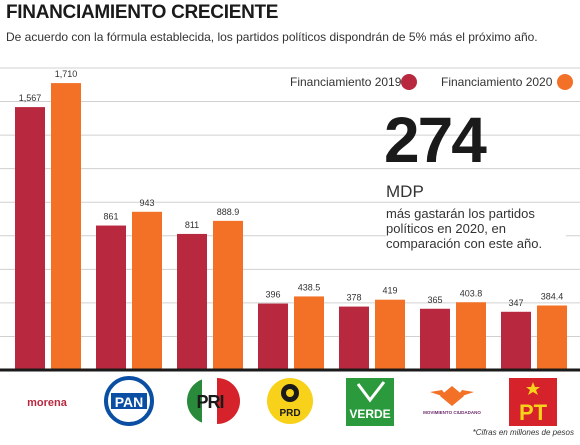 Image resolution: width=580 pixels, height=445 pixels. What do you see at coordinates (309, 287) in the screenshot?
I see `value-label-2020-3: 438.5` at bounding box center [309, 287].